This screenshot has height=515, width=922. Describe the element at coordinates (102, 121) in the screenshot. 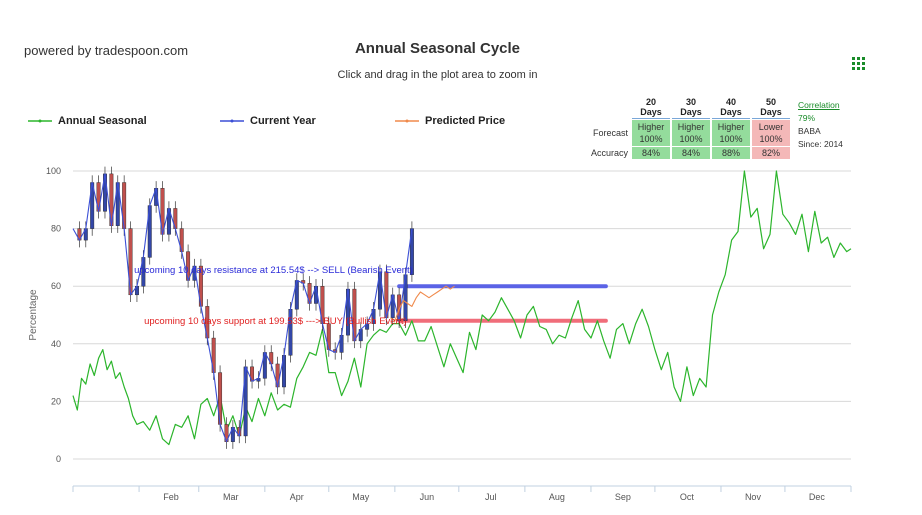

I see `legend-label: Annual Seasonal` at that location.